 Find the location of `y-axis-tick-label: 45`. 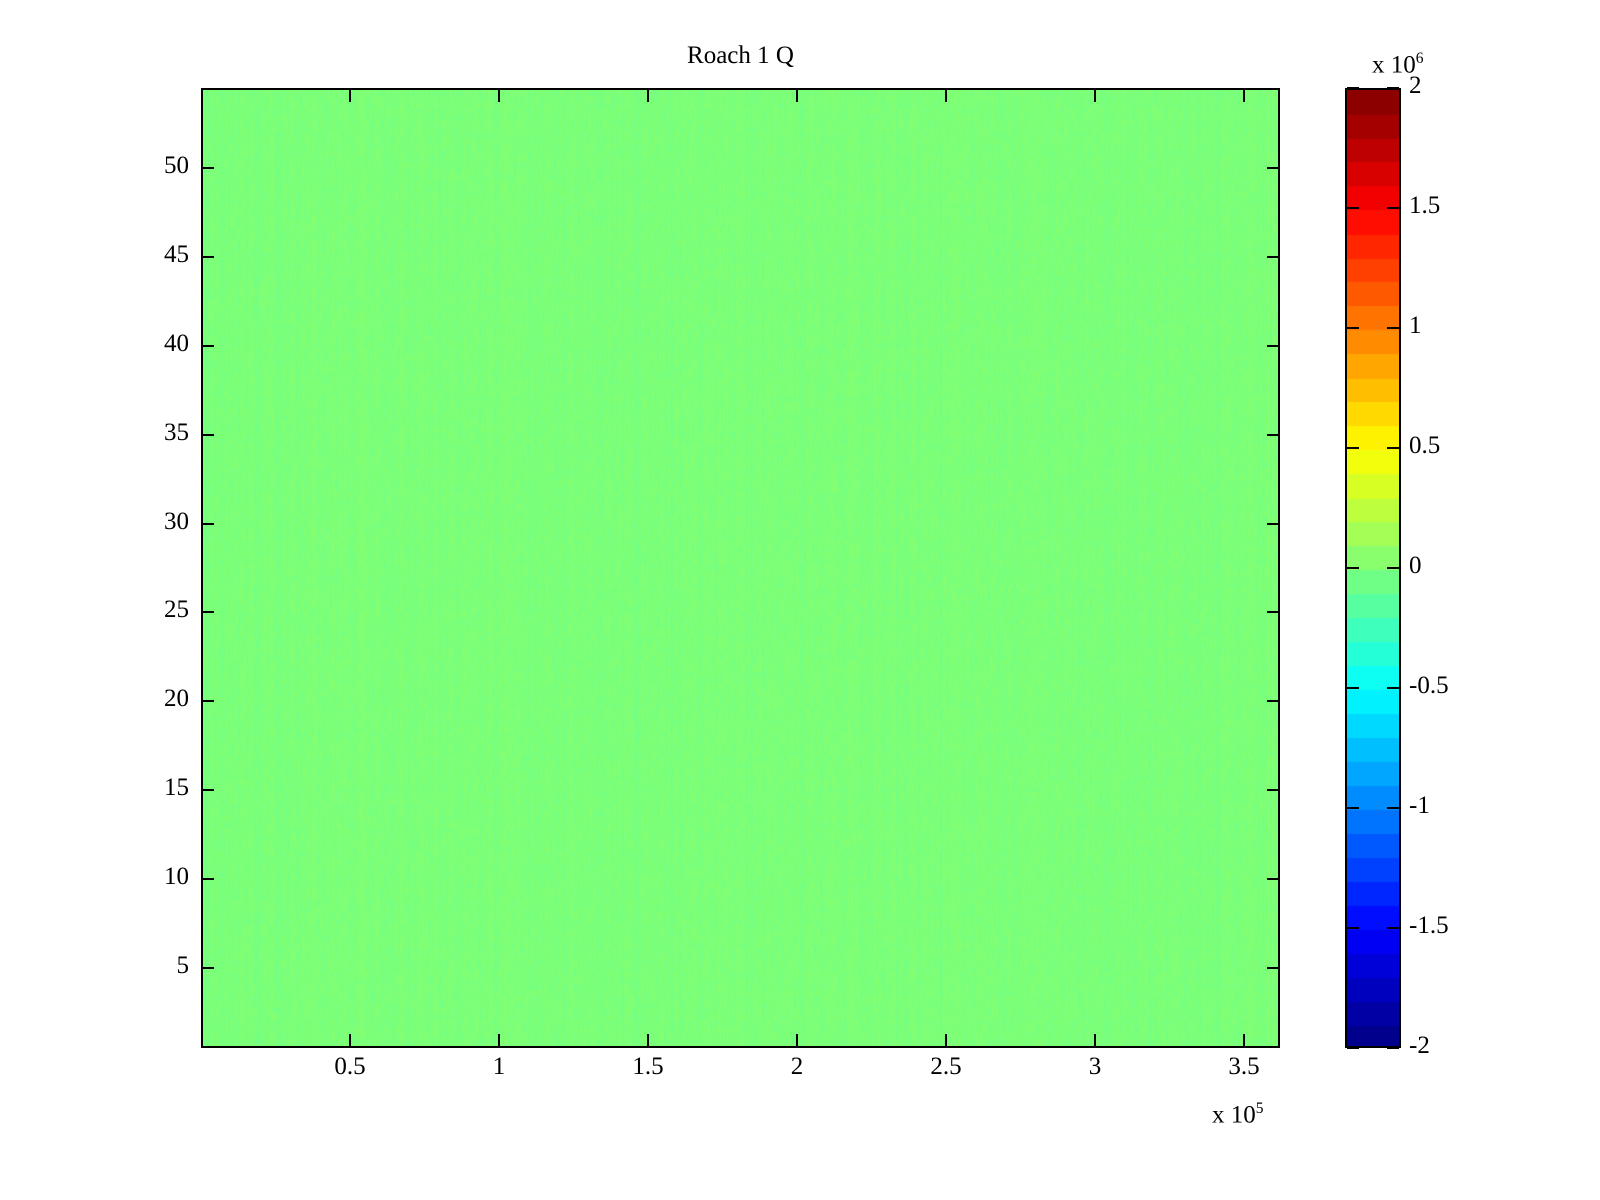

y-axis-tick-label: 45 is located at coordinates (176, 254).